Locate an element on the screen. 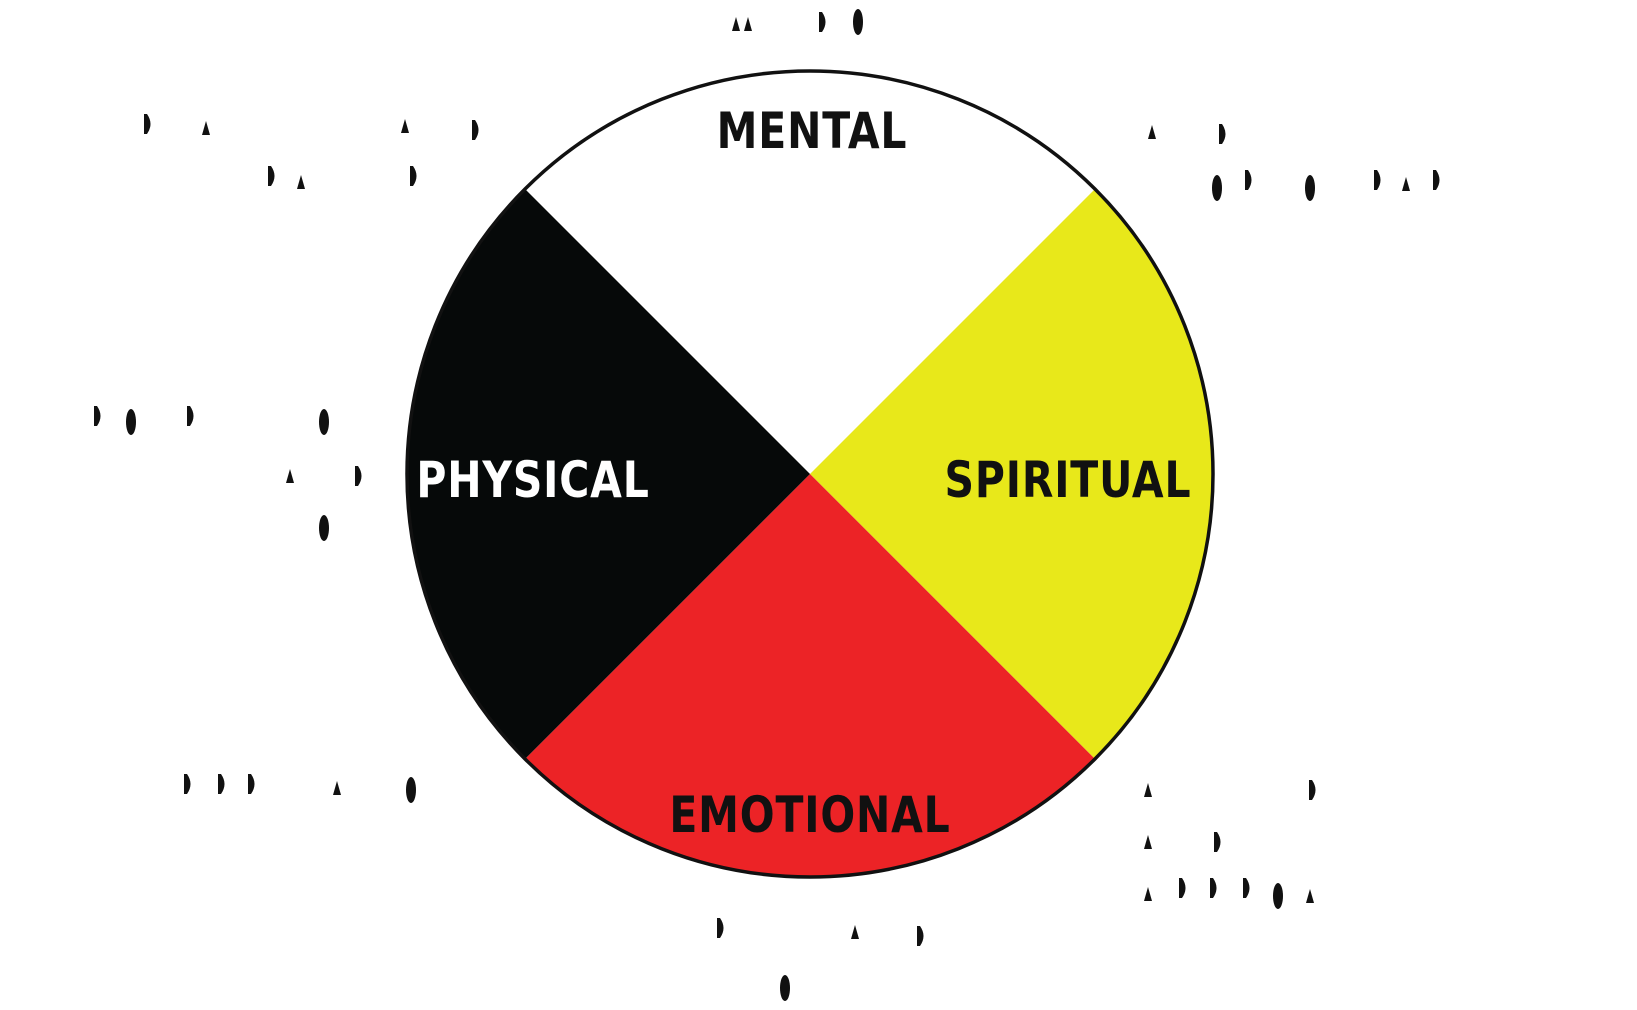  quadrant-emotional is located at coordinates (810, 676).